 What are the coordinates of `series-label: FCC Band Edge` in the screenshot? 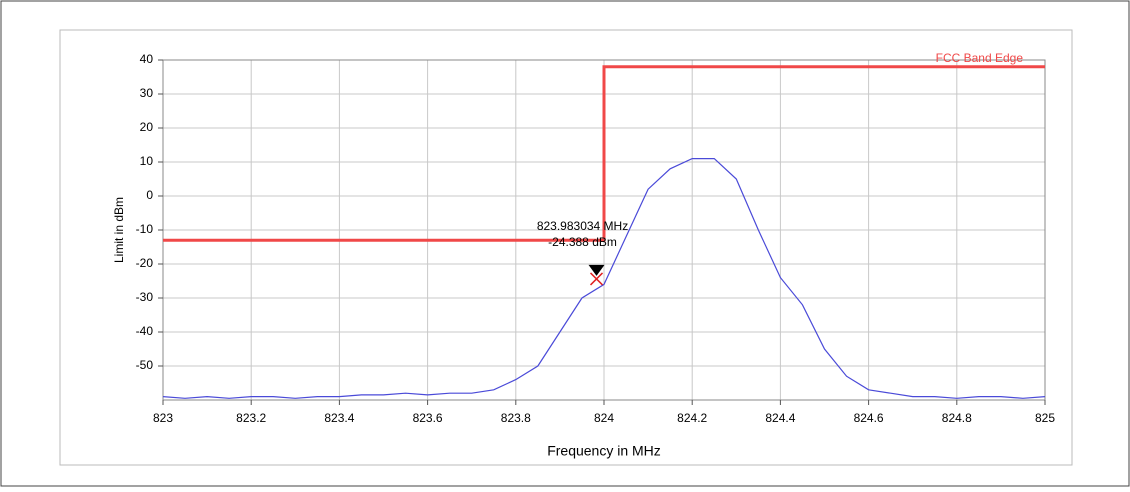 It's located at (980, 58).